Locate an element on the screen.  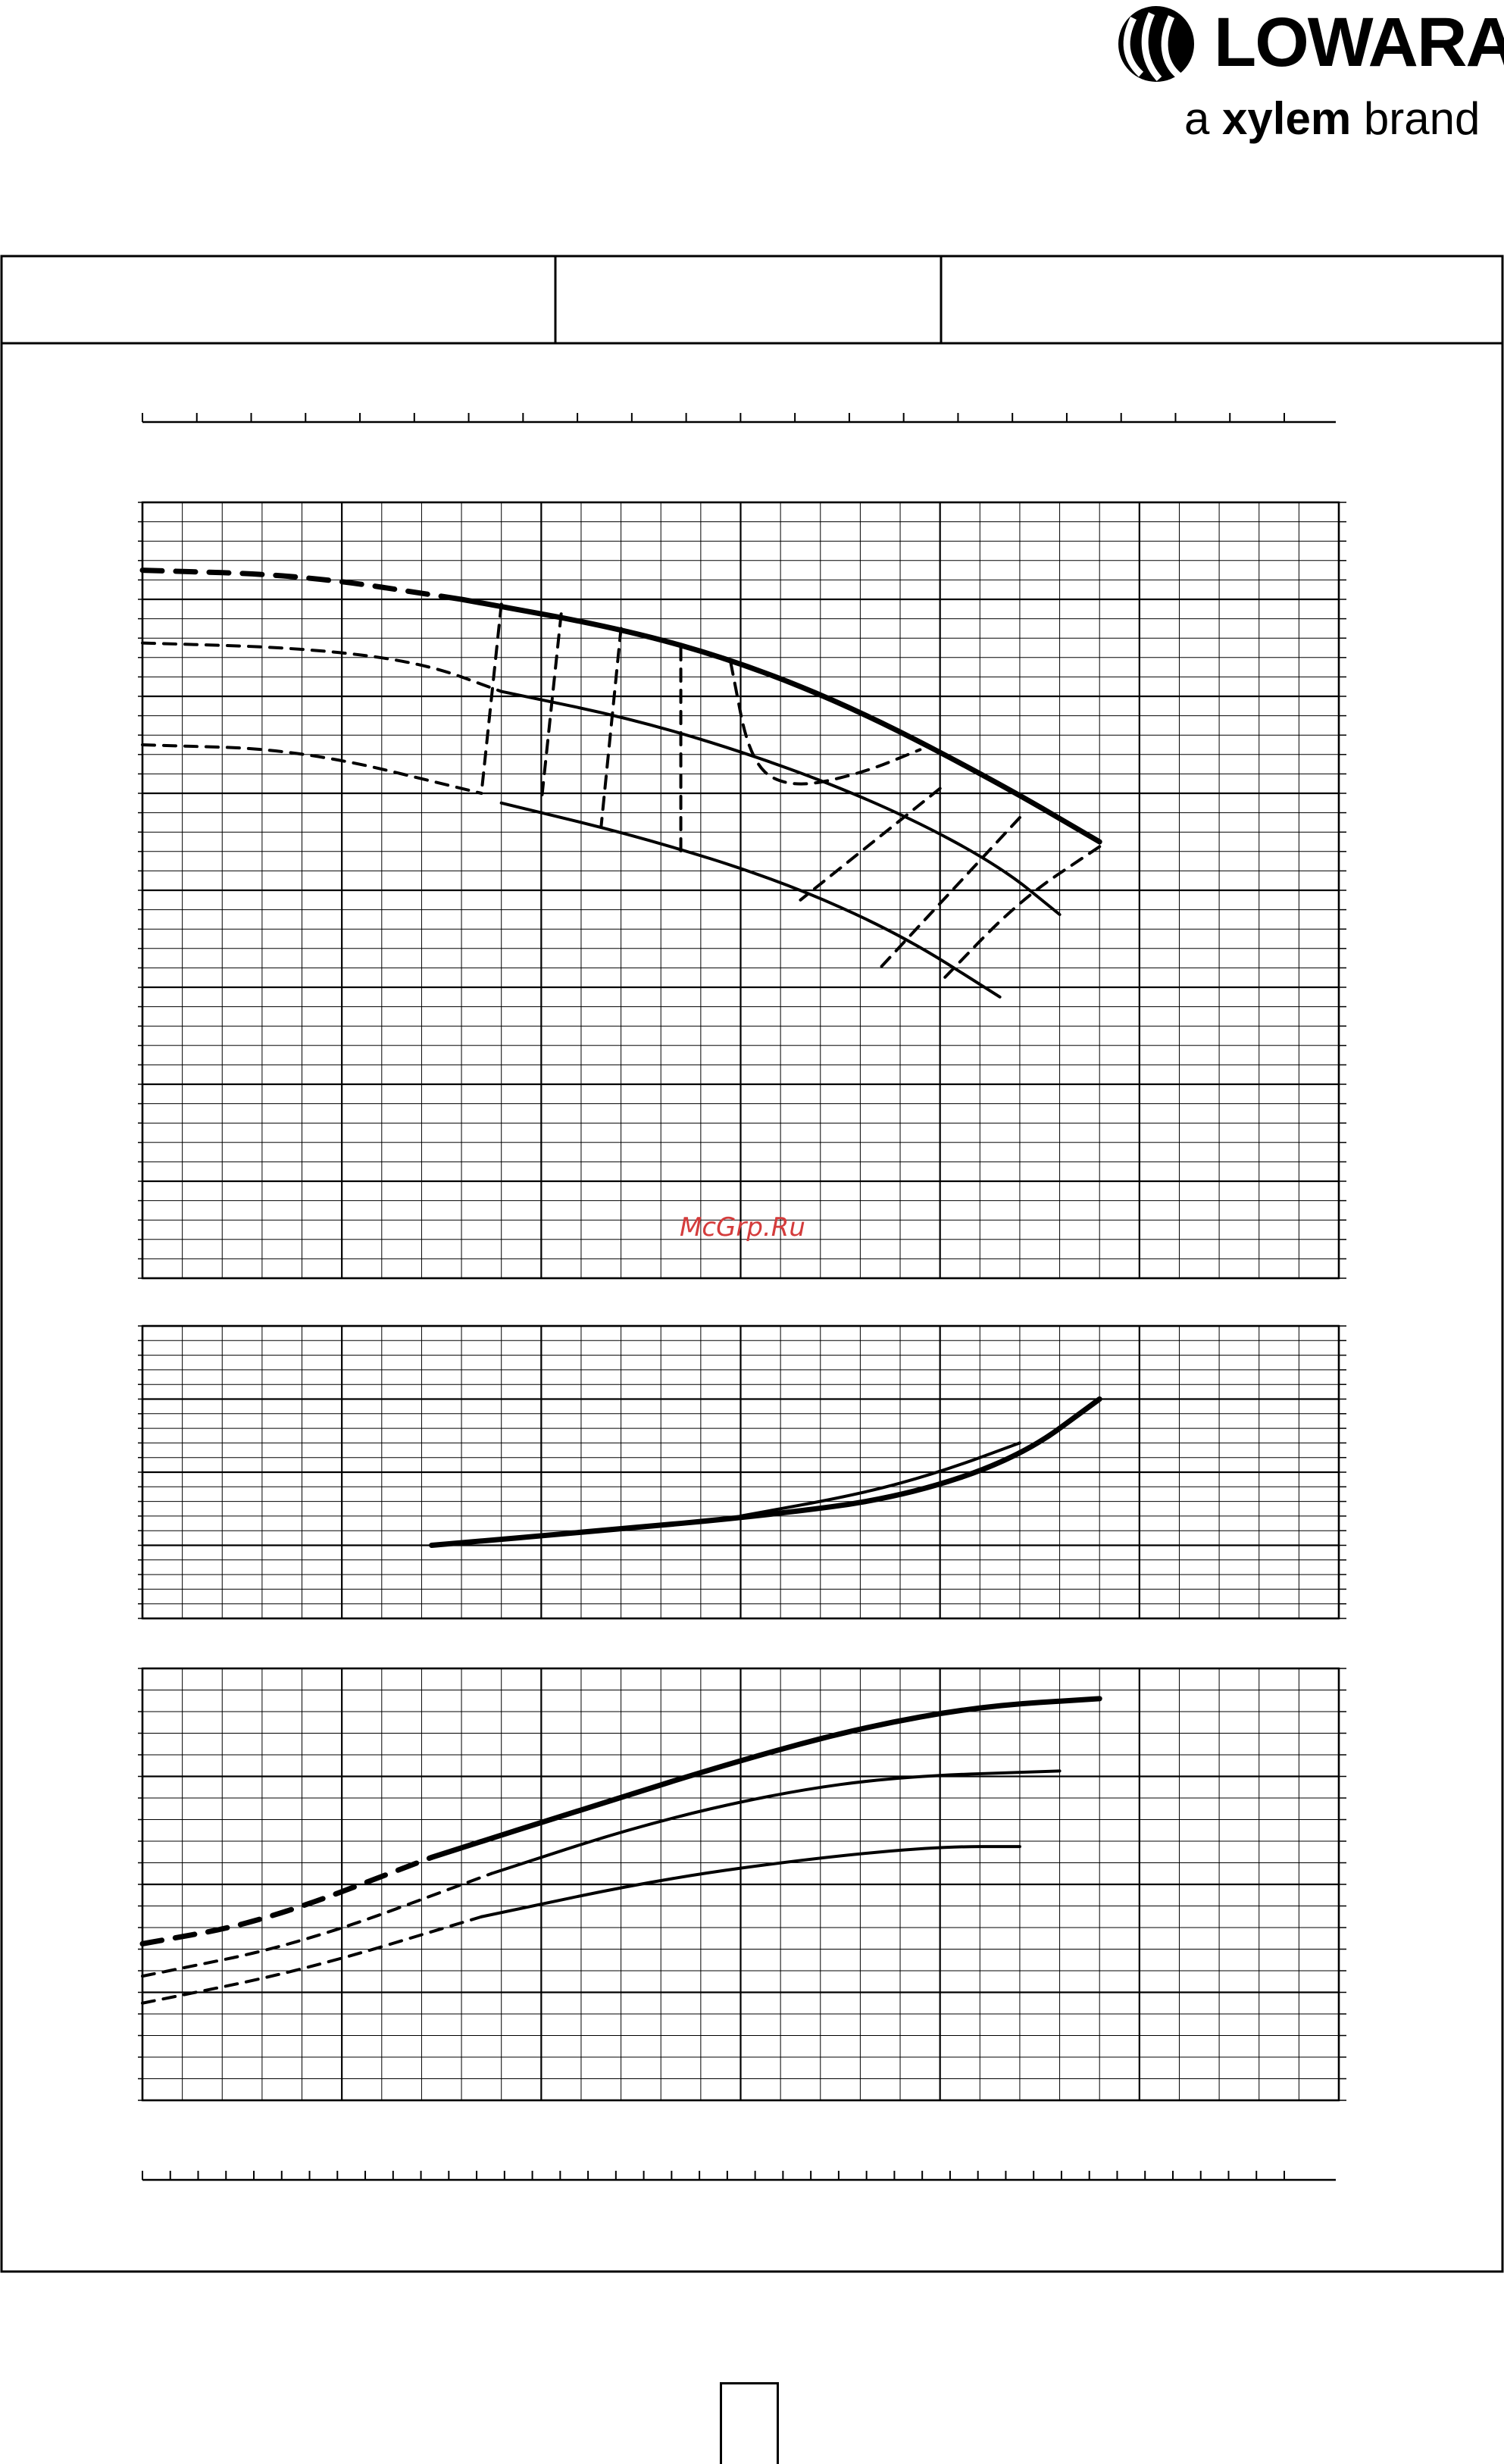
tagline-suffix: brand is located at coordinates (1422, 118).